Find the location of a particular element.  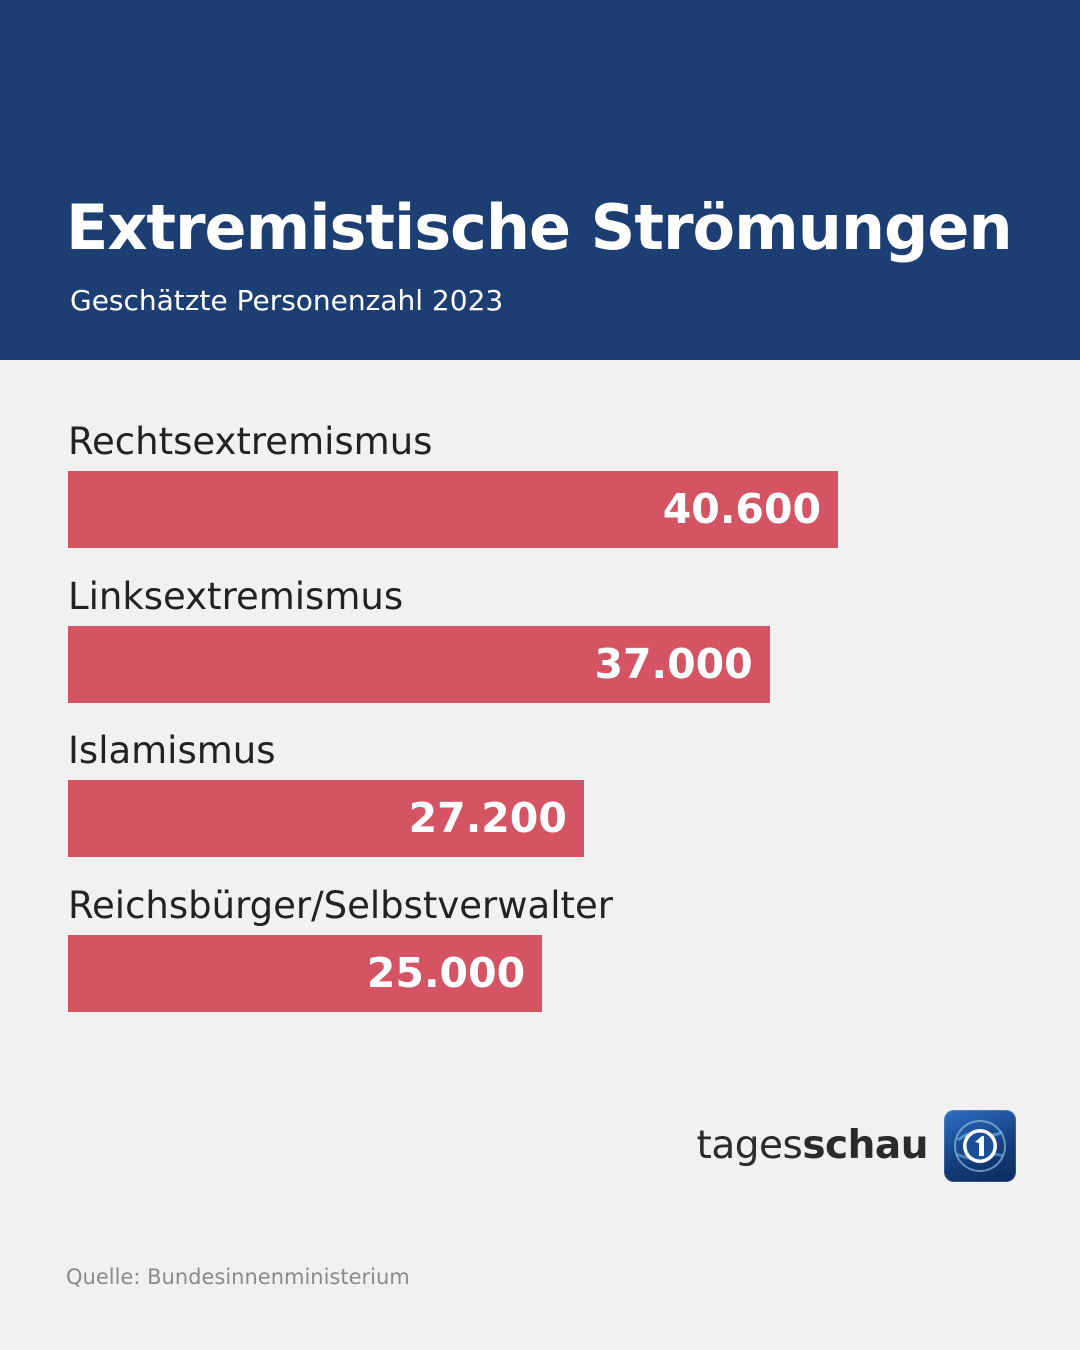

bar: 40.600 is located at coordinates (453, 509).